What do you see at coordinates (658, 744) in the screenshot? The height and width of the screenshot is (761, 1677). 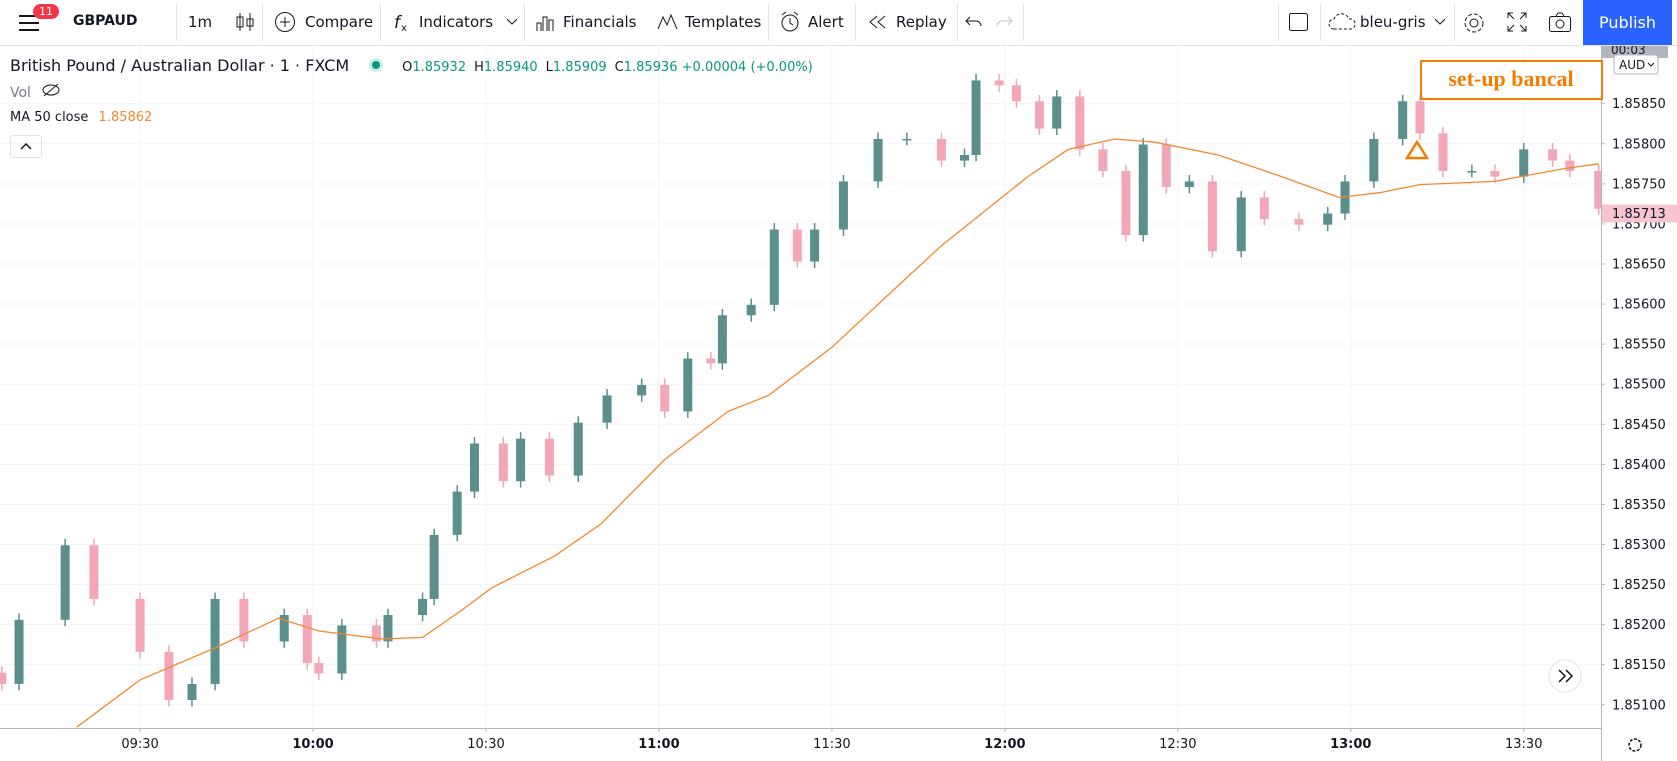 I see `x-tick-label: 11:00` at bounding box center [658, 744].